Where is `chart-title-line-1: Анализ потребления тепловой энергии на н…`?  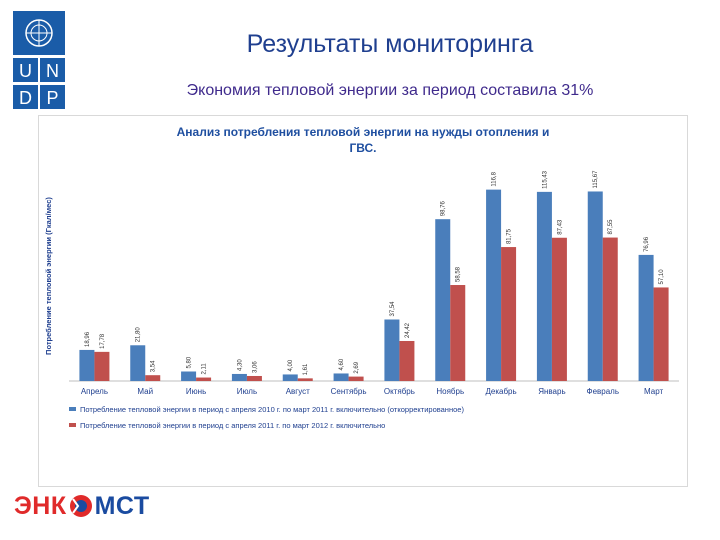 chart-title-line-1: Анализ потребления тепловой энергии на н… is located at coordinates (363, 132).